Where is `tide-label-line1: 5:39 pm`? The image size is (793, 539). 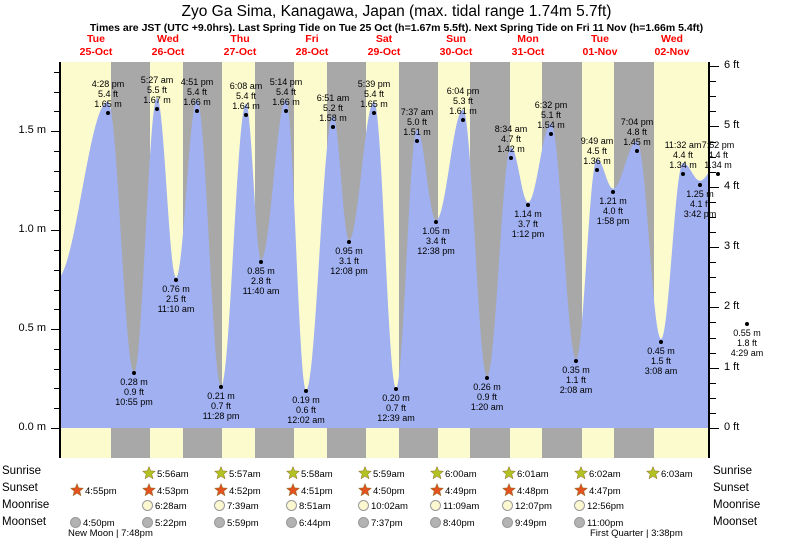 tide-label-line1: 5:39 pm is located at coordinates (374, 84).